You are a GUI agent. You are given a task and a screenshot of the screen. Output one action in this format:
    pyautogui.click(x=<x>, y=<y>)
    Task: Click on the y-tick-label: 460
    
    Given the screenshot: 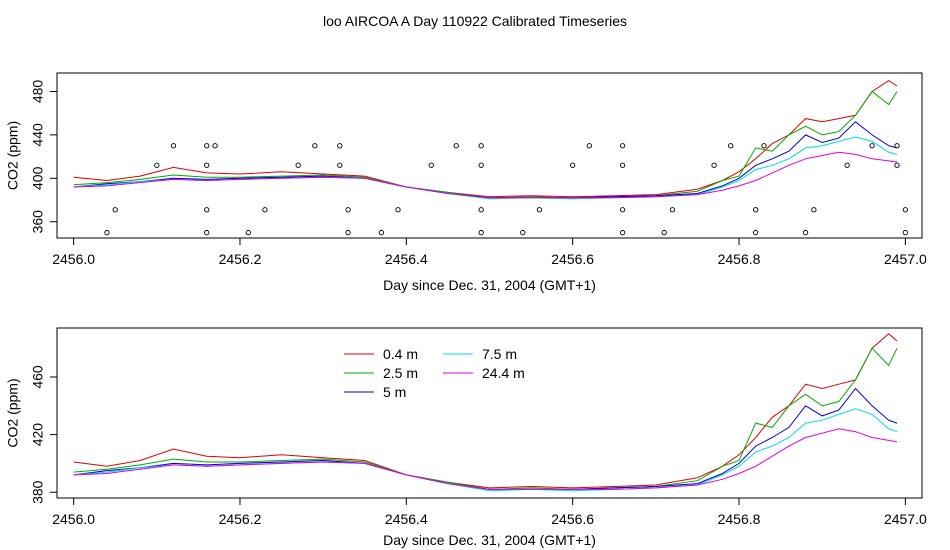 What is the action you would take?
    pyautogui.click(x=38, y=377)
    